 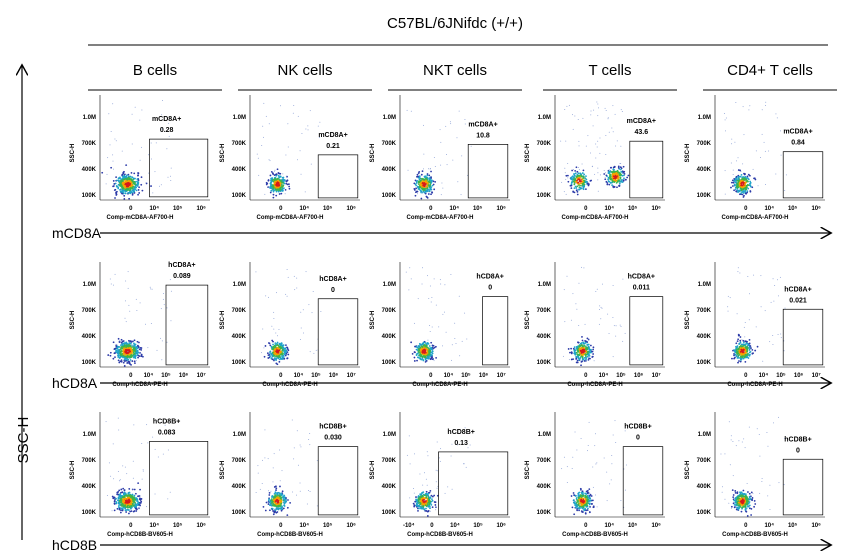 I want to click on y-tick-label: 700K, so click(x=389, y=144).